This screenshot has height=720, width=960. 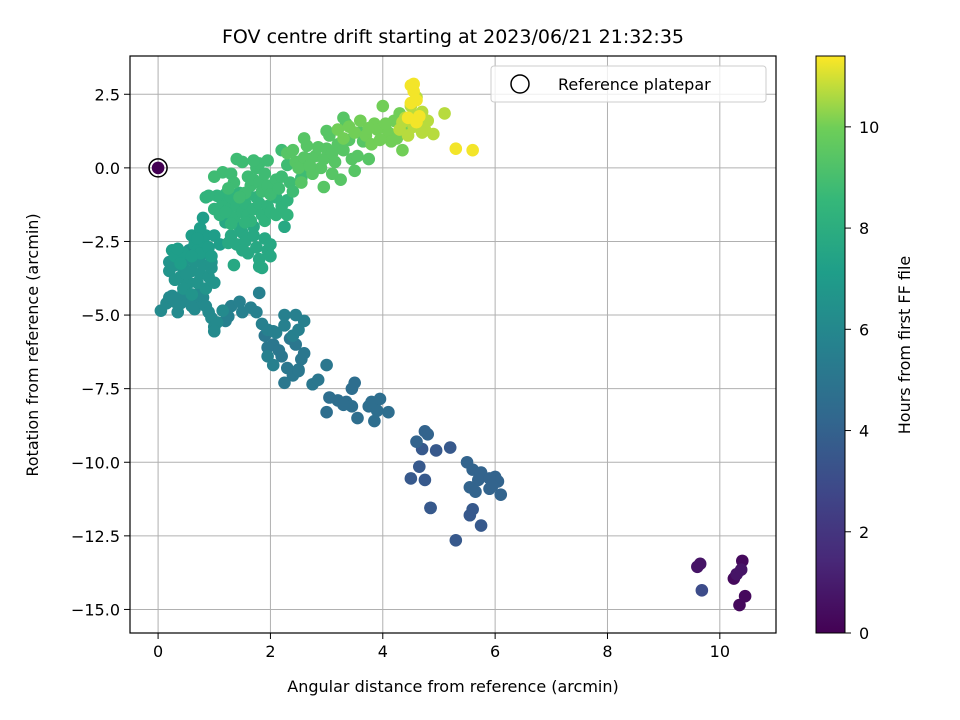 I want to click on reference-marker, so click(x=158, y=168).